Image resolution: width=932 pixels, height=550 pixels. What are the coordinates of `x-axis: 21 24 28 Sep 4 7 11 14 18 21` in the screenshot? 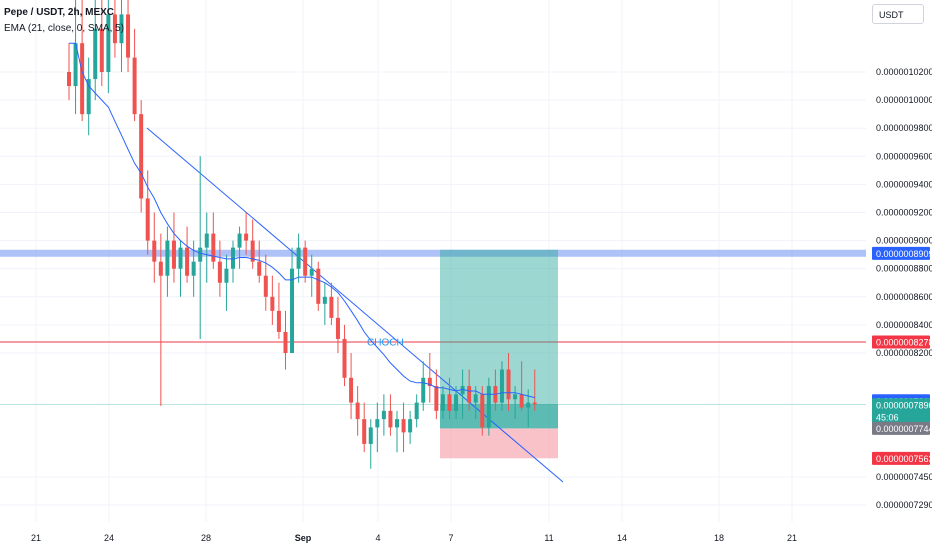 It's located at (433, 536).